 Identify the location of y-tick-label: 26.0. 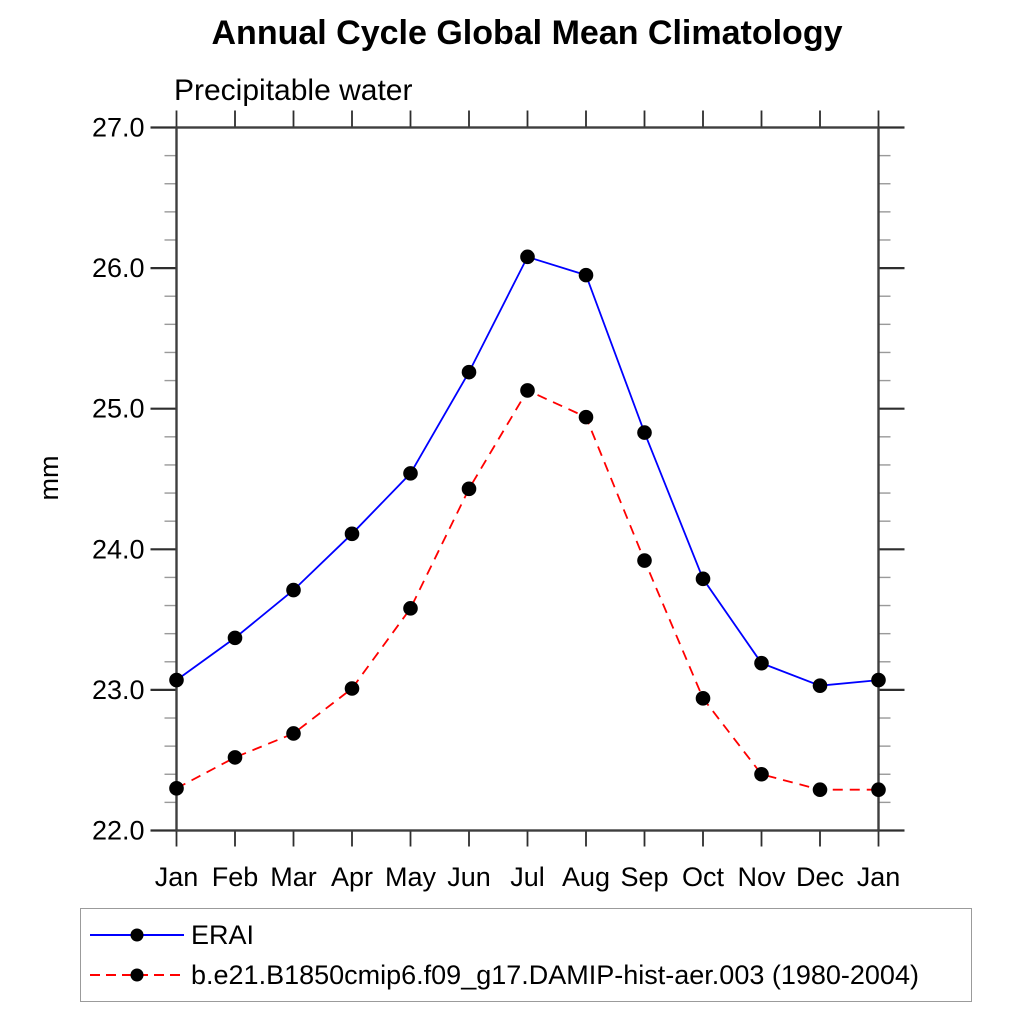
(118, 268).